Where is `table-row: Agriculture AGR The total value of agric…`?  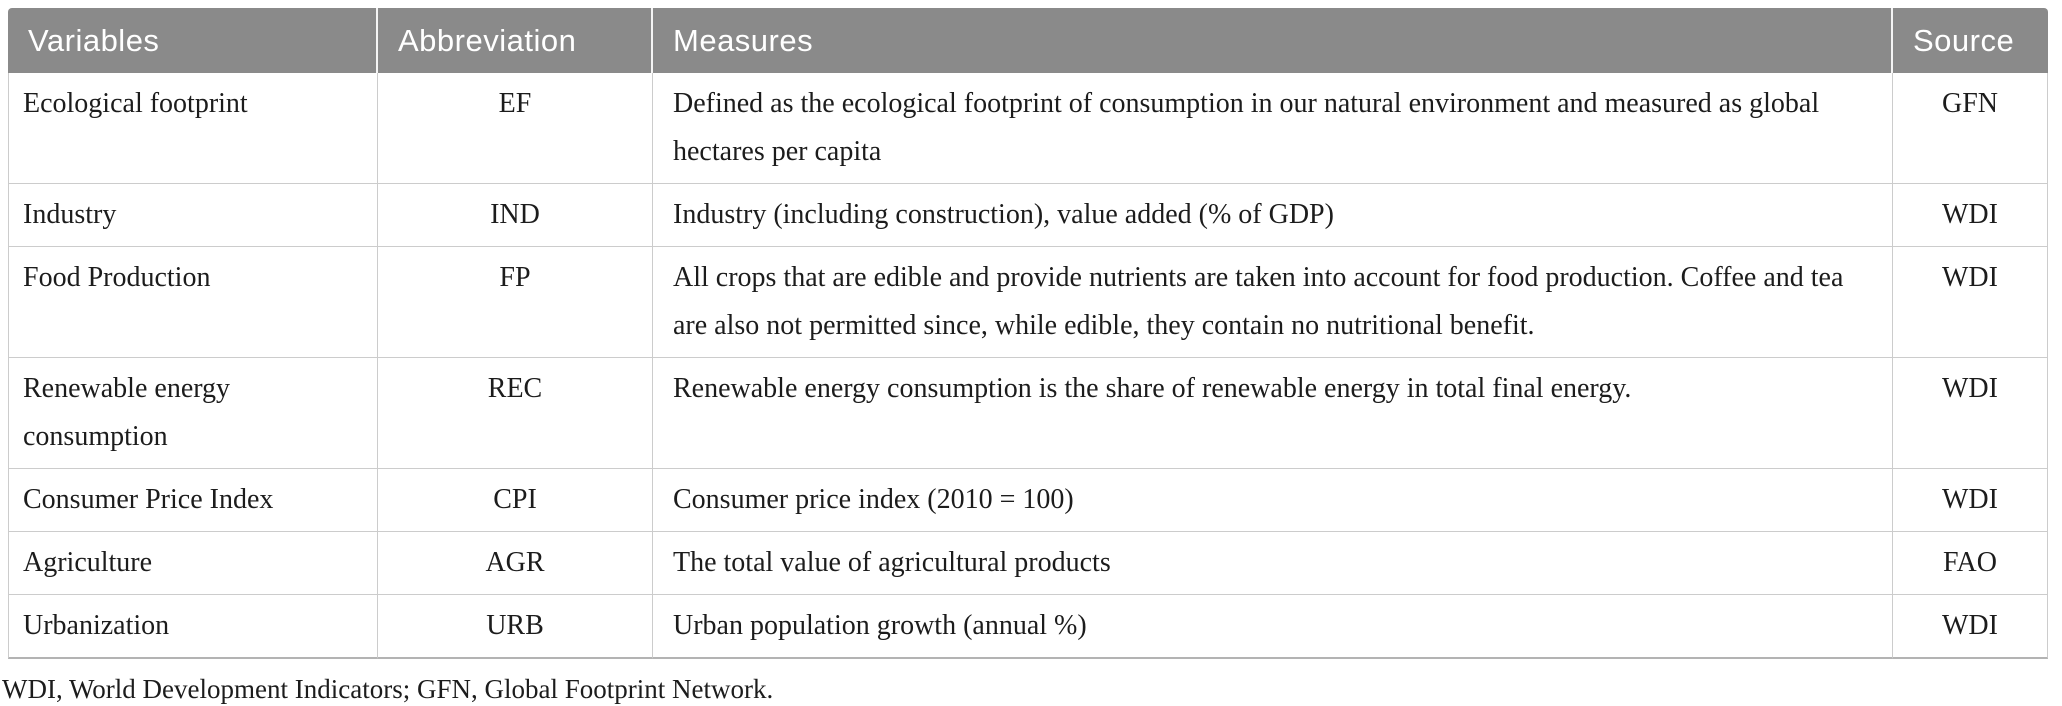
table-row: Agriculture AGR The total value of agric… is located at coordinates (1028, 563).